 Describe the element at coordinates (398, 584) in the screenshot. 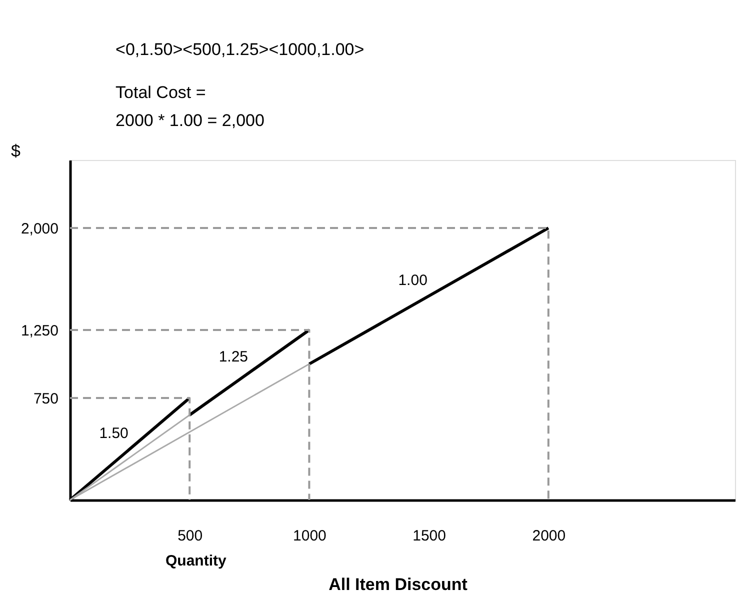

I see `text: All Item Discount` at that location.